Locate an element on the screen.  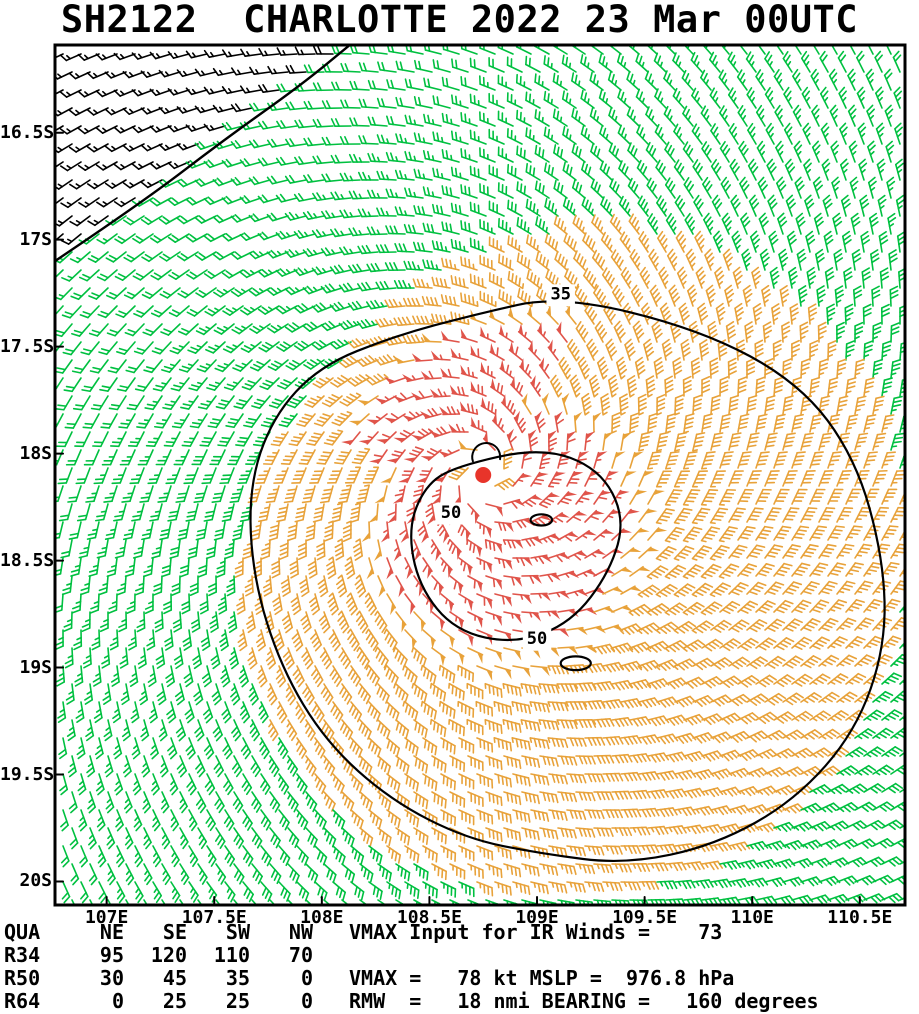
quadrant-table-value: 30 is located at coordinates (111, 978).